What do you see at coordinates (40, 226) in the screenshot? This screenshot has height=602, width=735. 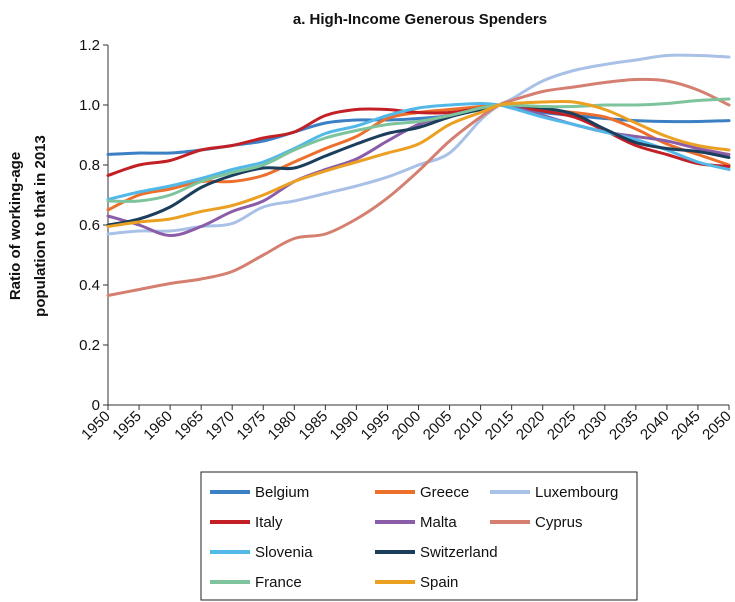 I see `y-axis-label-line-2: population to that in 2013` at bounding box center [40, 226].